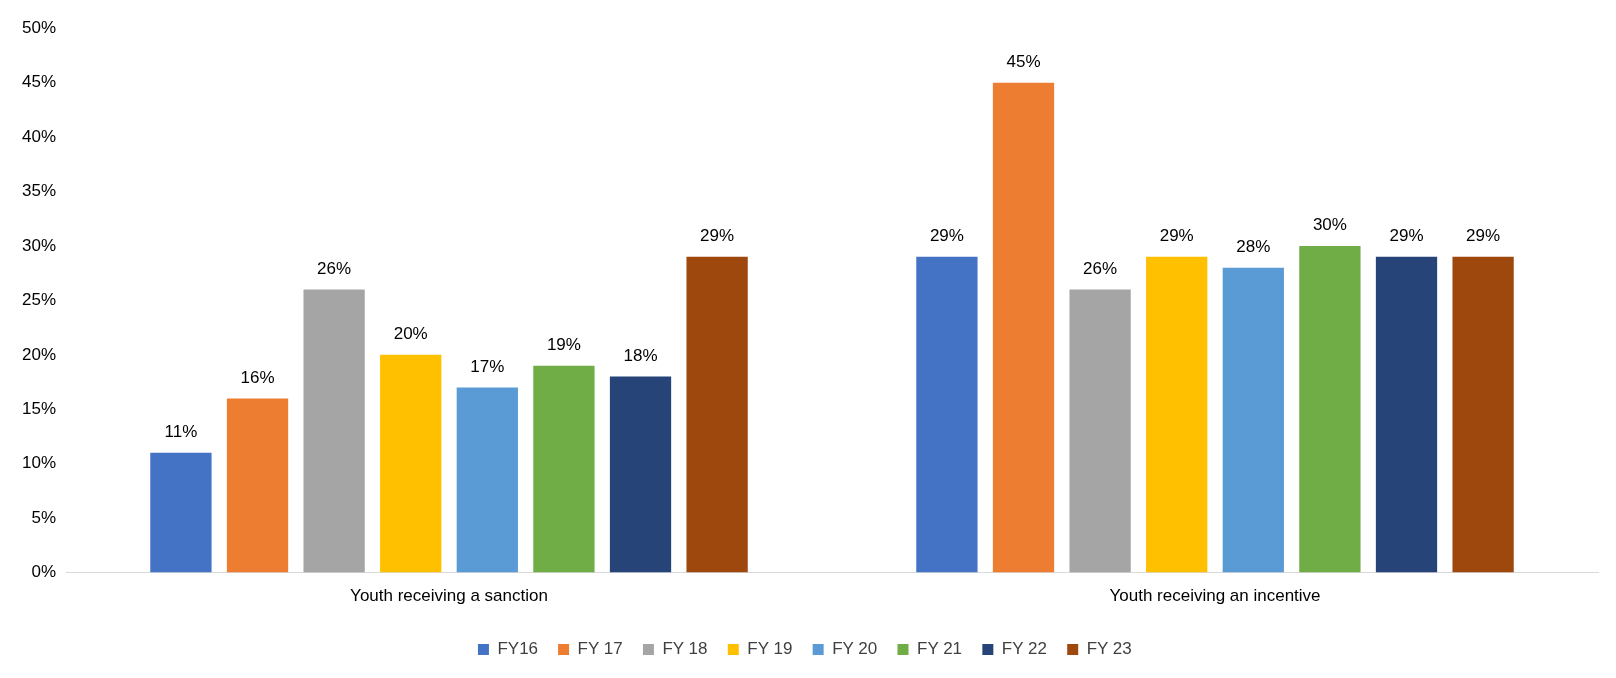 This screenshot has width=1616, height=678. What do you see at coordinates (39, 245) in the screenshot?
I see `y-tick-label: 30%` at bounding box center [39, 245].